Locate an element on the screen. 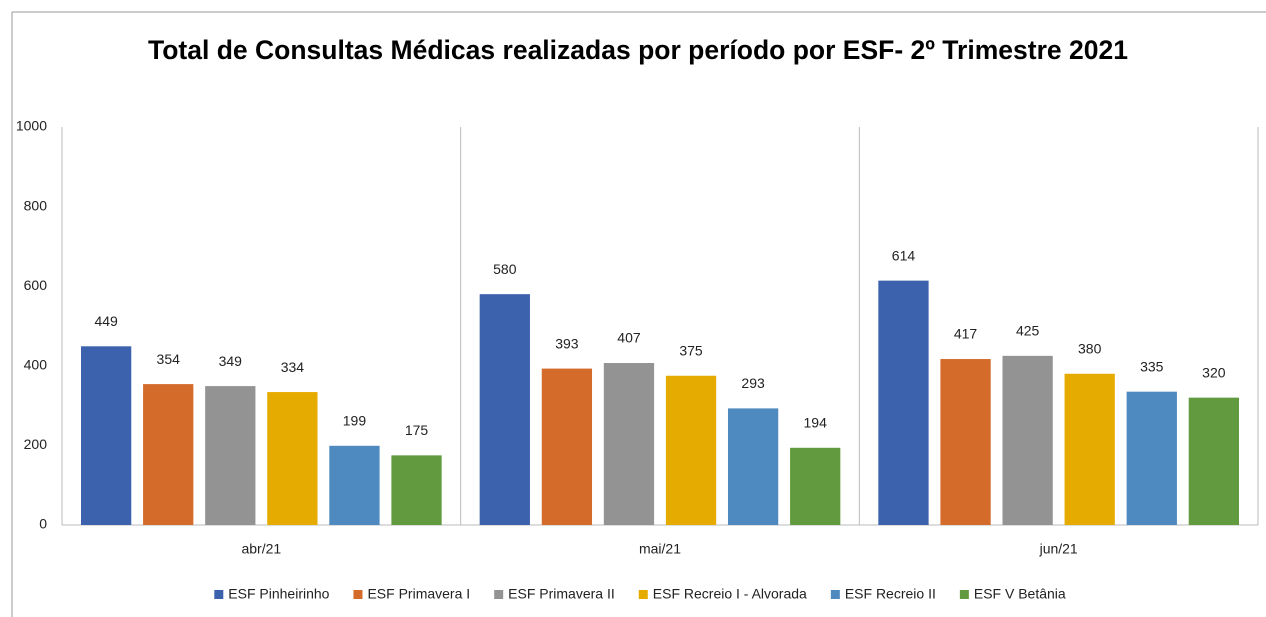 This screenshot has width=1266, height=617. legend-label: ESF V Betânia is located at coordinates (1020, 594).